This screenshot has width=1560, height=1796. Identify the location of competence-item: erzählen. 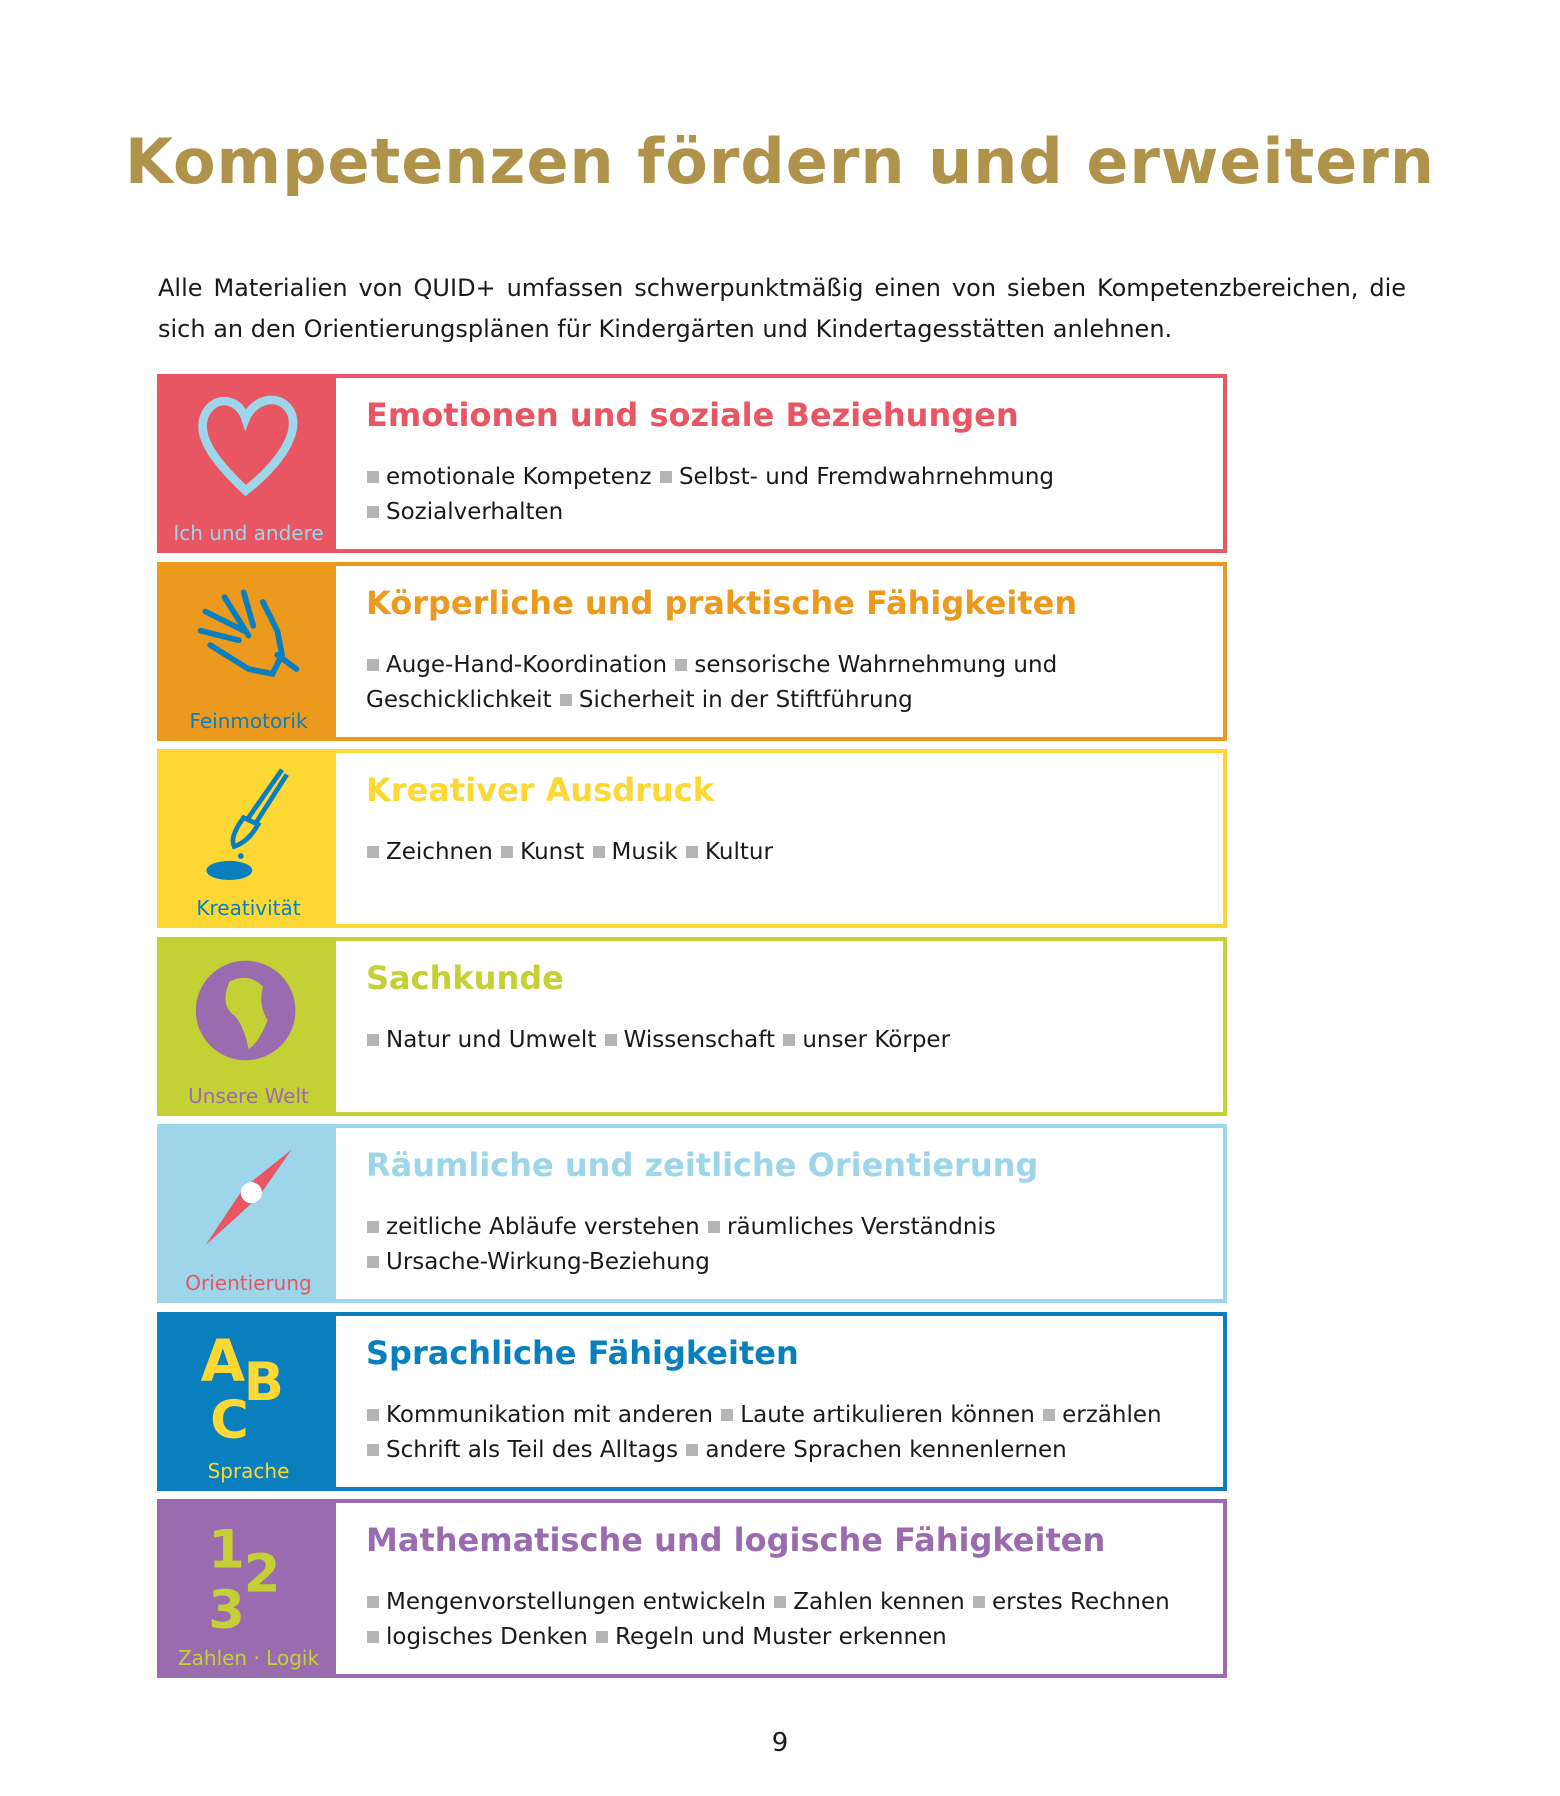
(1112, 1414).